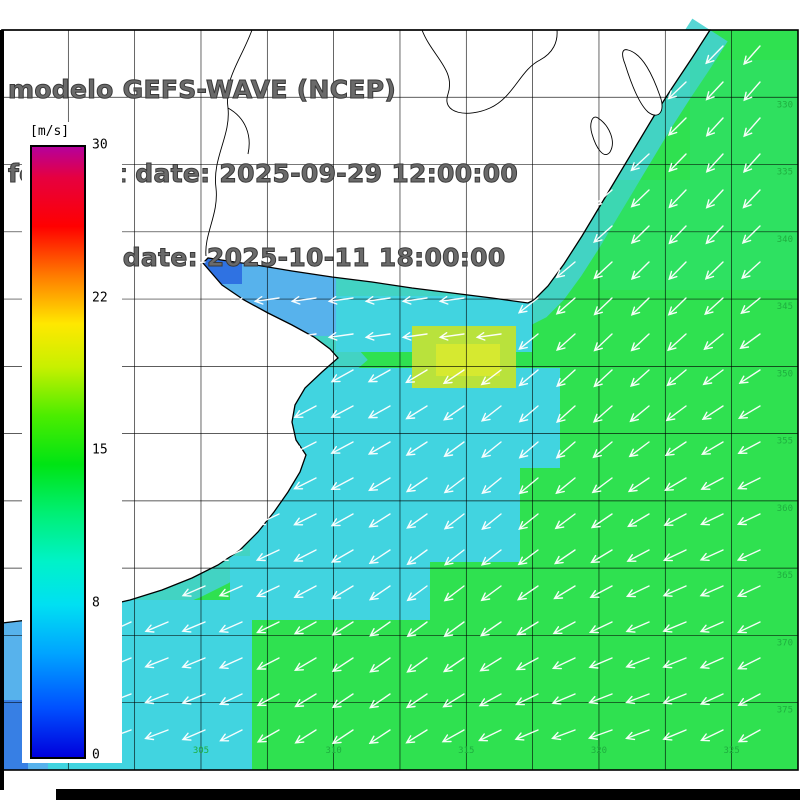 The width and height of the screenshot is (800, 800). Describe the element at coordinates (785, 240) in the screenshot. I see `right-edge-label: 340` at that location.